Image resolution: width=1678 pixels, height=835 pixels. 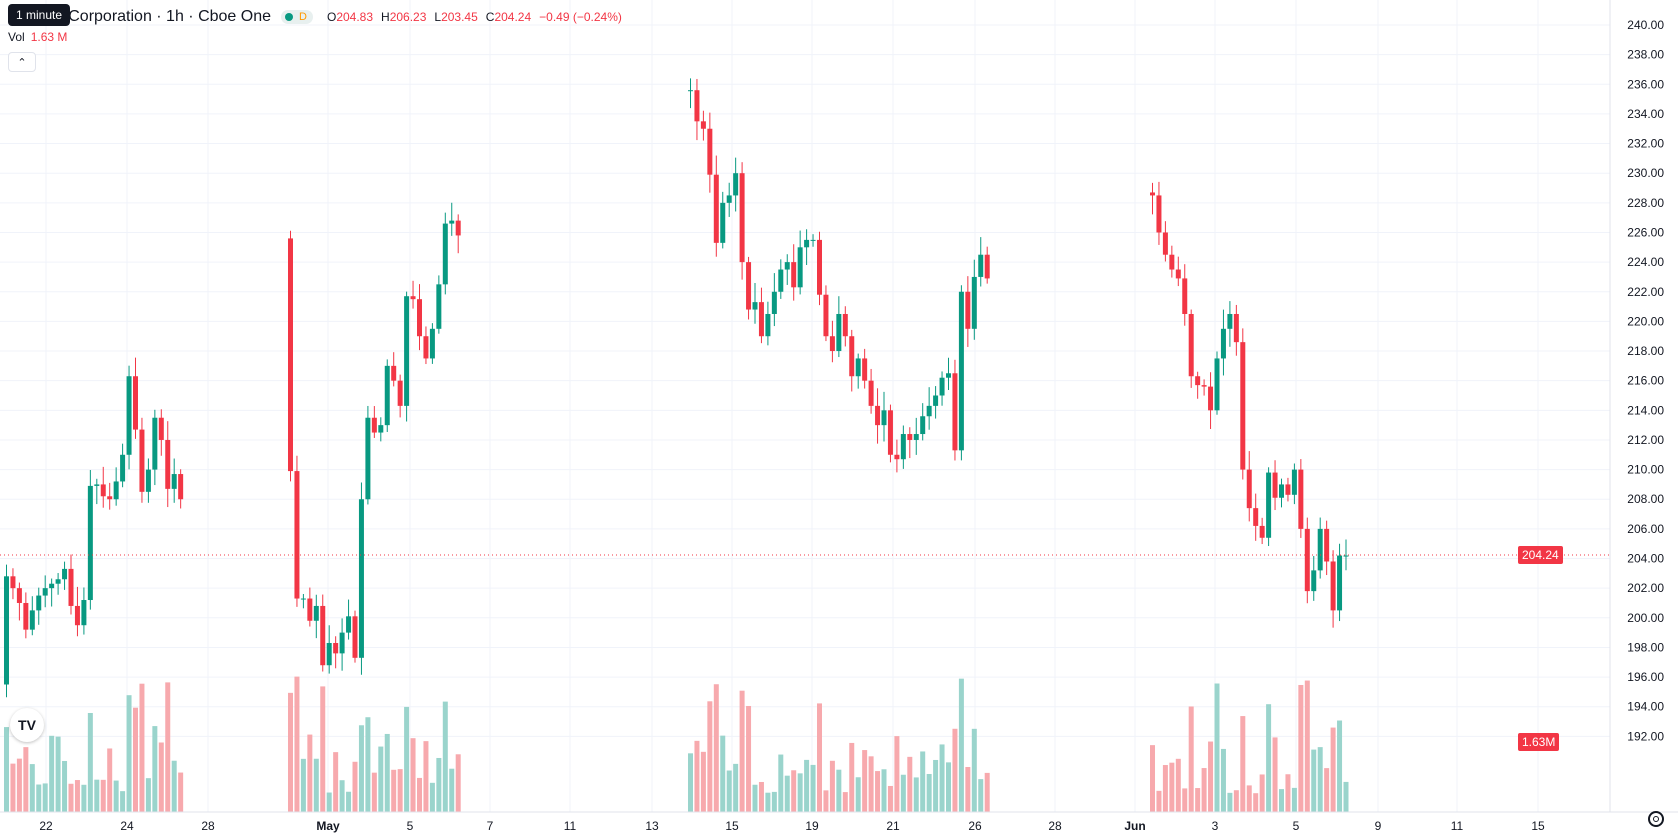 I want to click on high-label: H, so click(x=385, y=17).